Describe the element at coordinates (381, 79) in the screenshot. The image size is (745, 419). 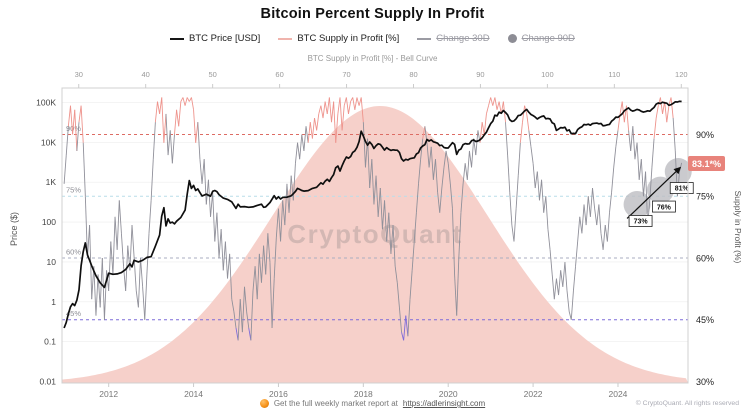
I see `top-axis-ticks: 30 40 50 60 70 80 90 100 110 120` at that location.